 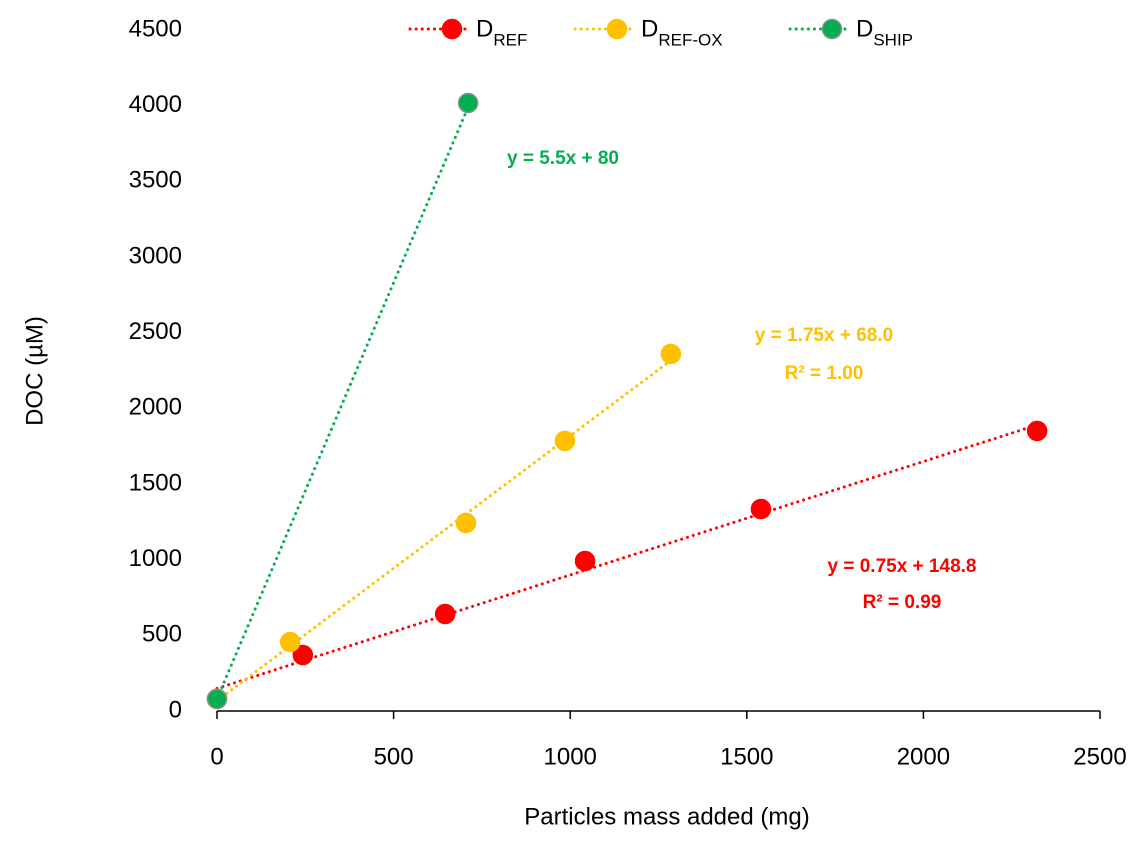 I want to click on y-tick-label: 500, so click(x=162, y=634).